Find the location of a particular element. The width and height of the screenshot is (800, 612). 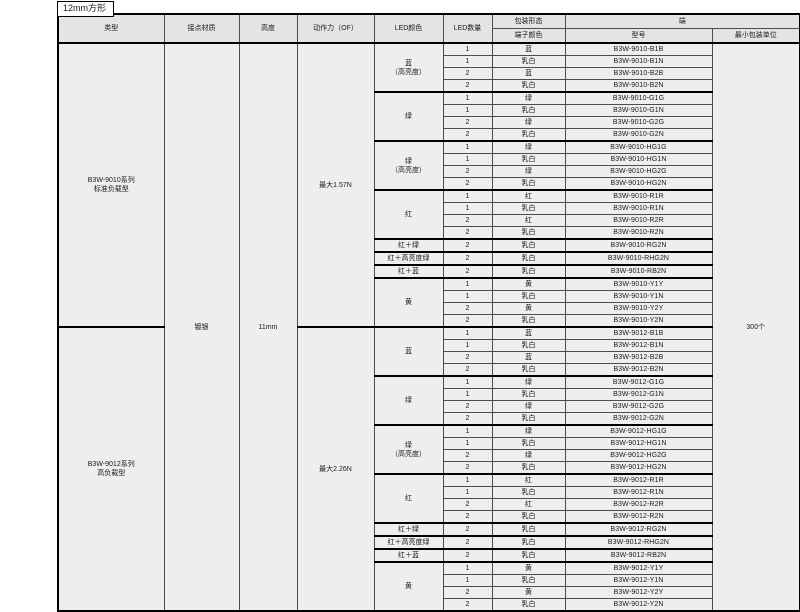

cell-led-color: 红 is located at coordinates (408, 498).